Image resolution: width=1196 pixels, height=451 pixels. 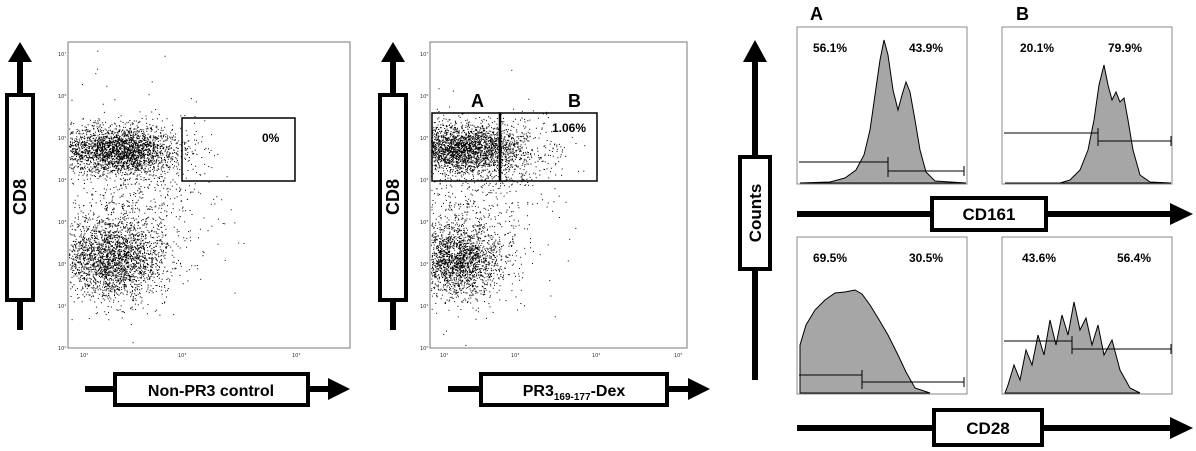 What do you see at coordinates (989, 214) in the screenshot?
I see `cd161-label: CD161` at bounding box center [989, 214].